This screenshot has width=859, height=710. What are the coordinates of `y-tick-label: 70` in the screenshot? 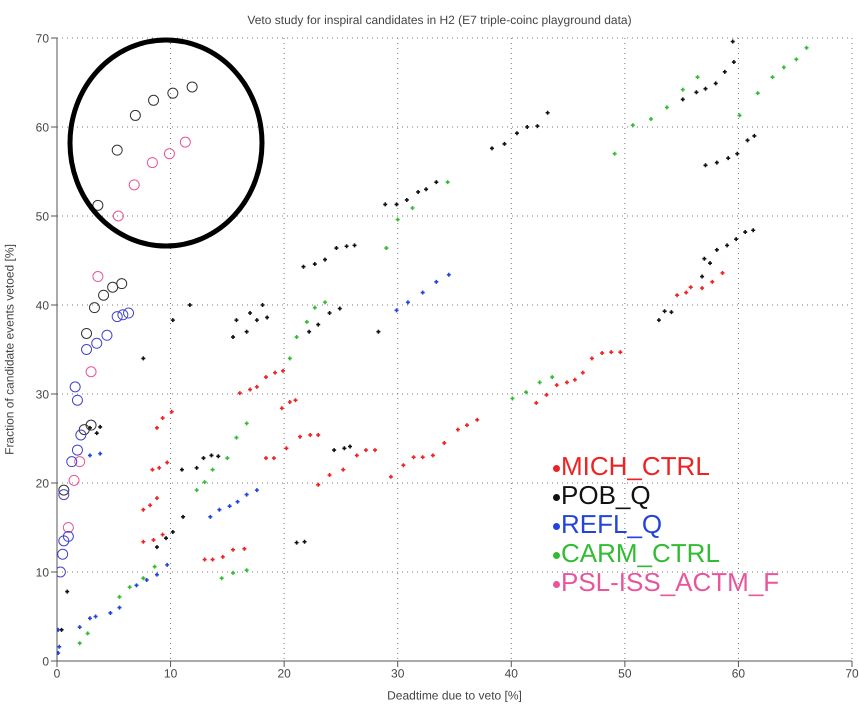 It's located at (43, 38).